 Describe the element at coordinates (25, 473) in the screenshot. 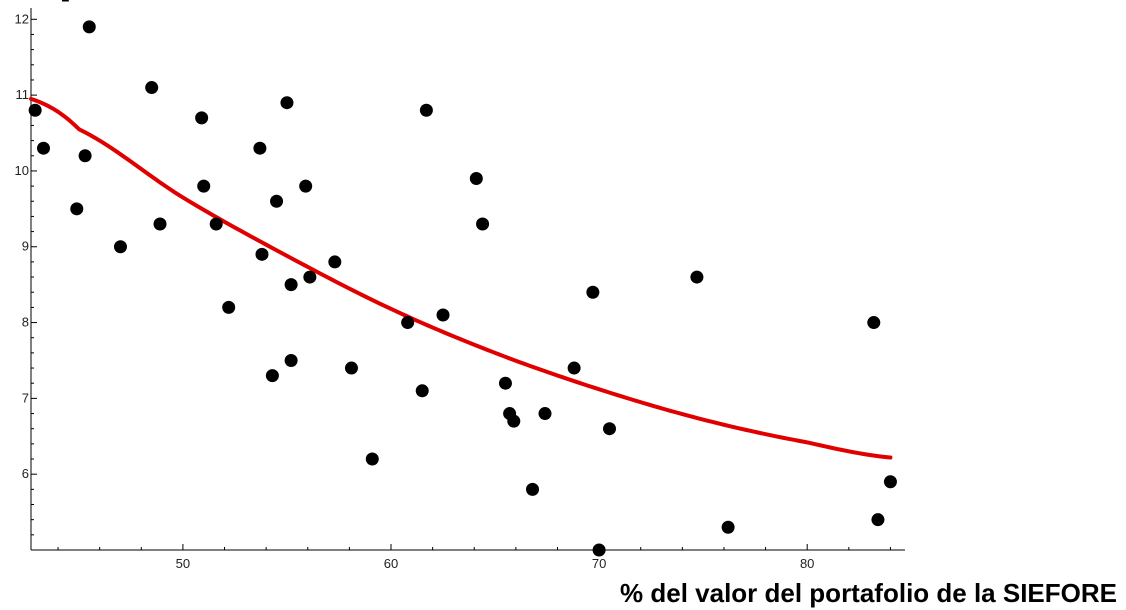

I see `y-tick-label: 6` at that location.